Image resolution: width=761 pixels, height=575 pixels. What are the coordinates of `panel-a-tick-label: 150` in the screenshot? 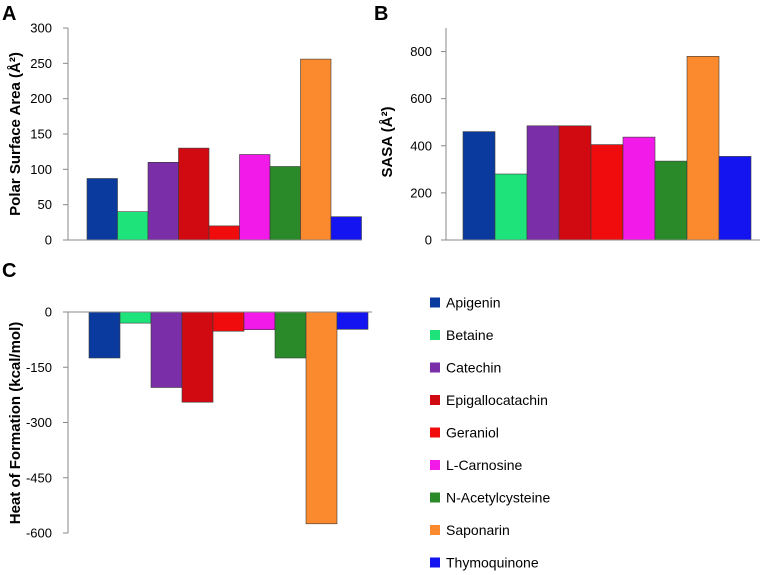 It's located at (41, 134).